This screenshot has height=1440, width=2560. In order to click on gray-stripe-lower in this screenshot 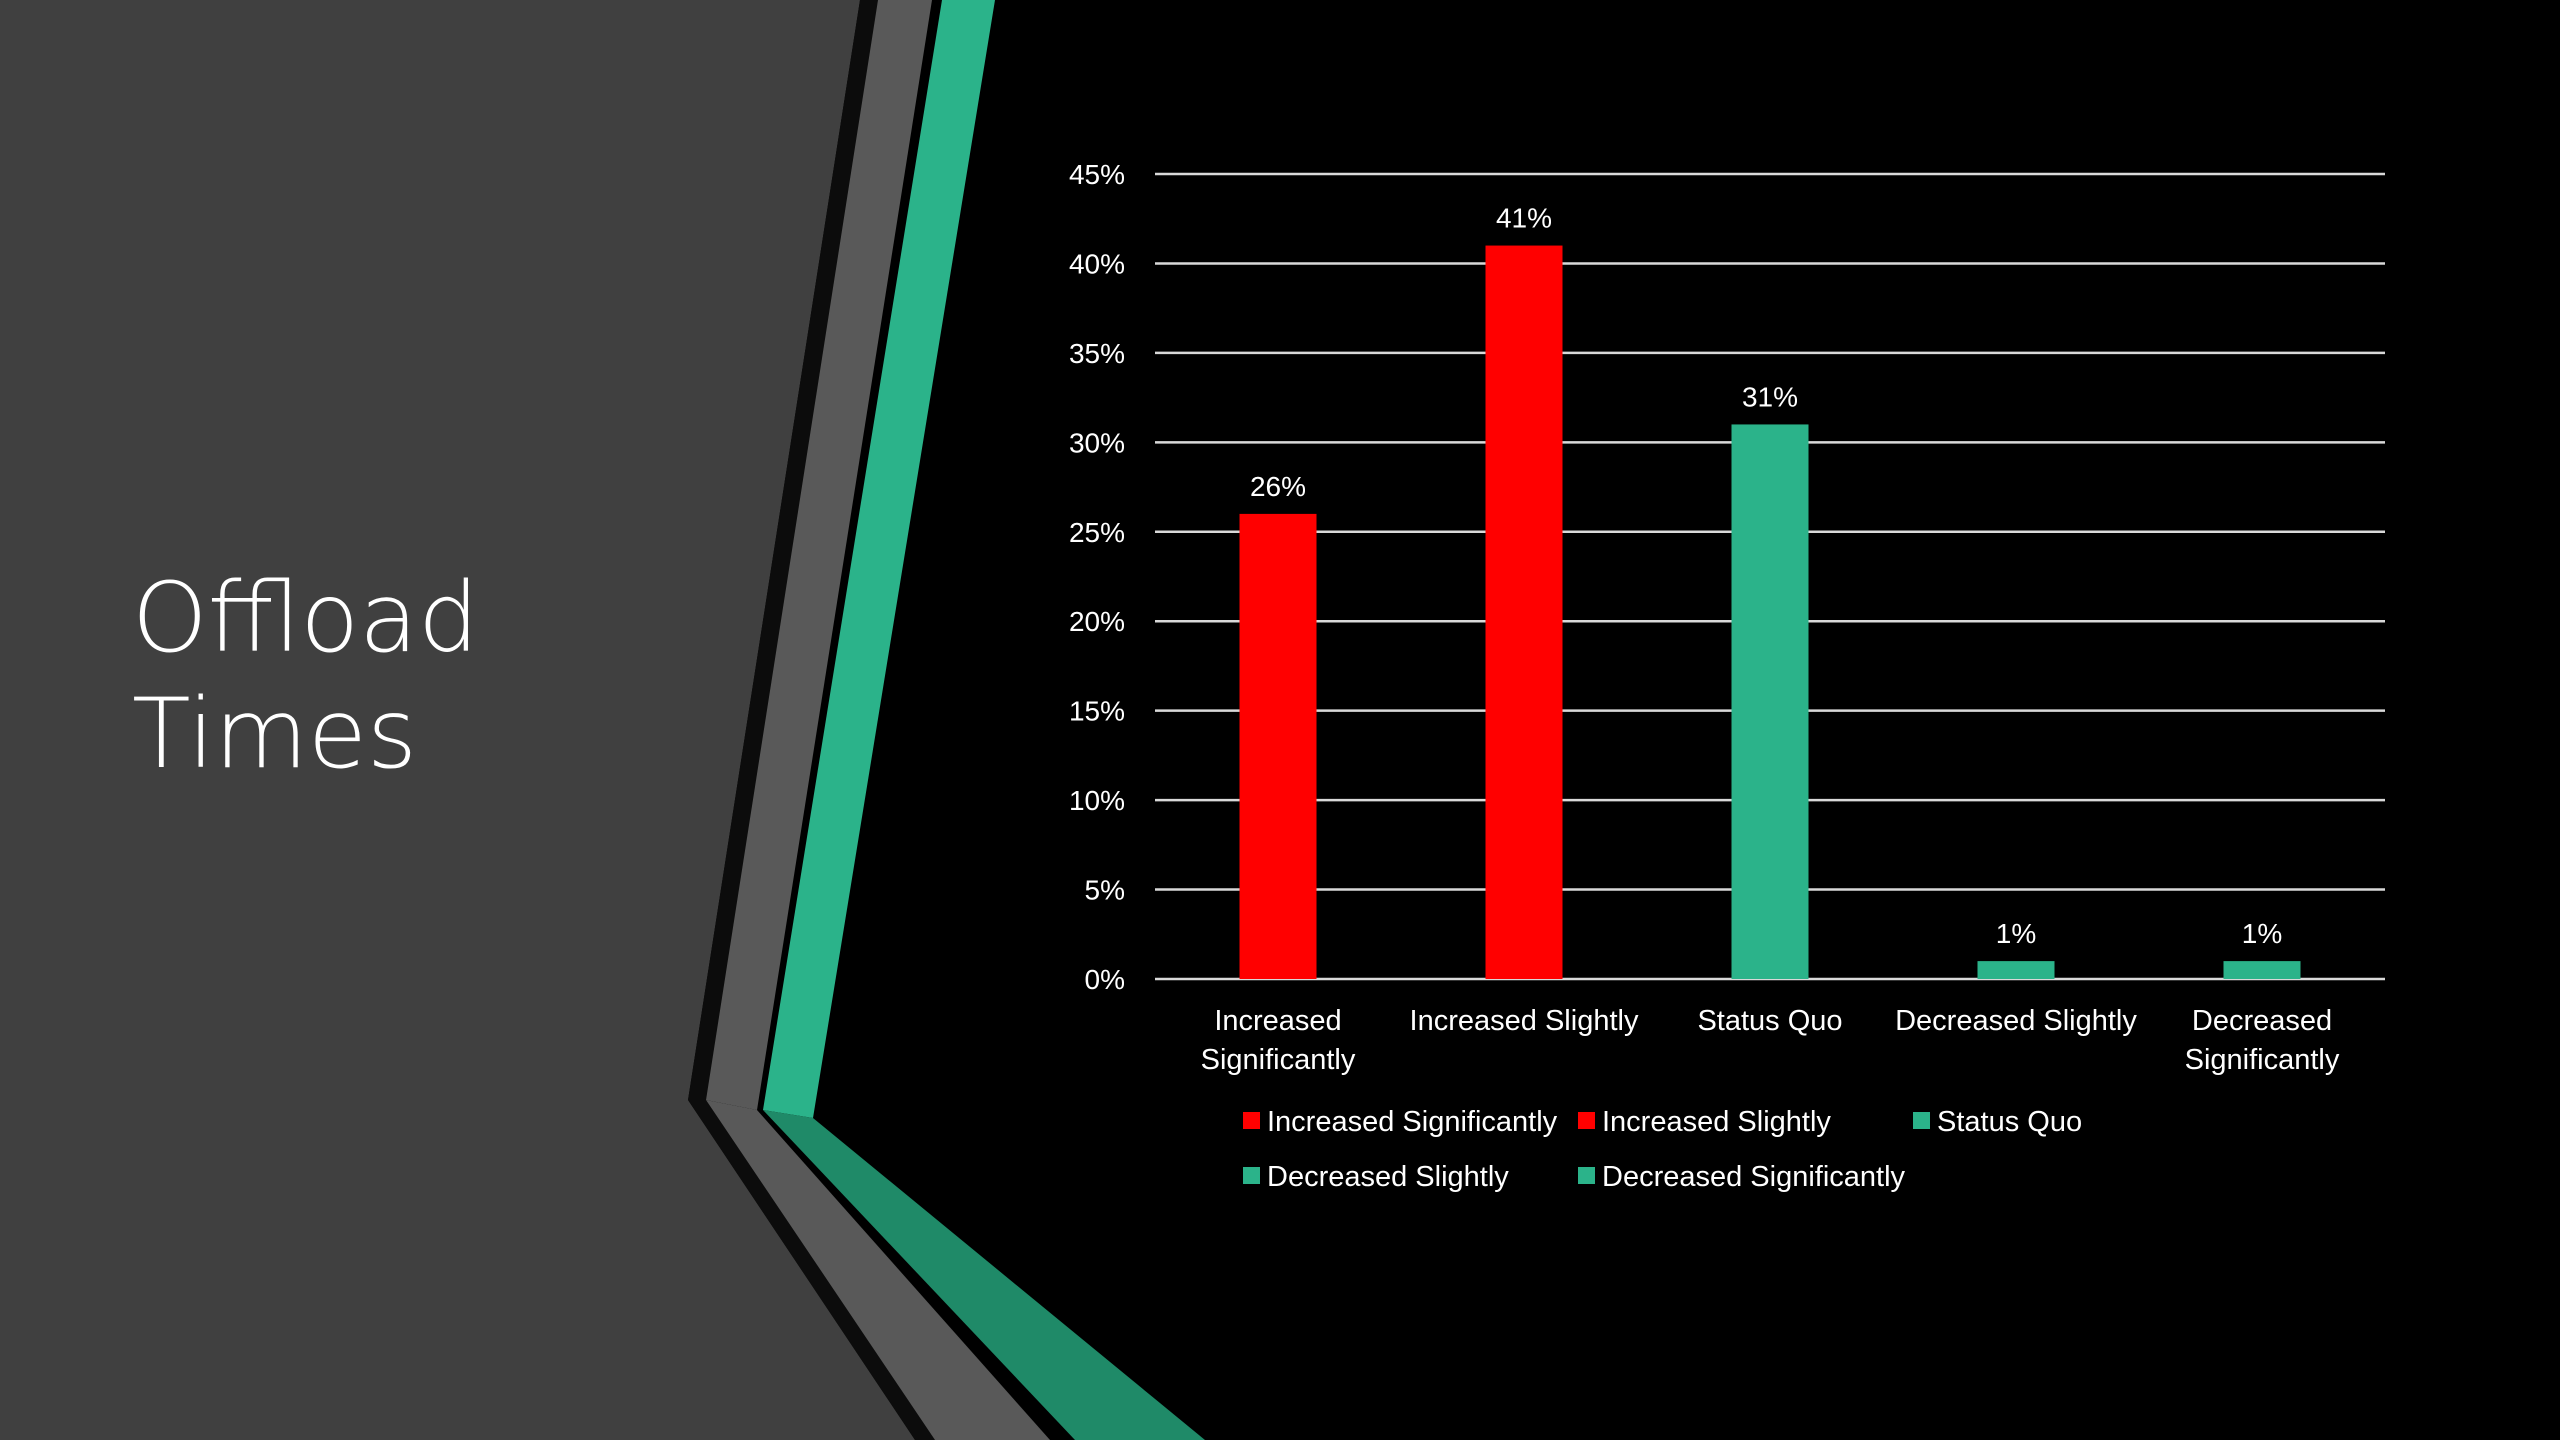, I will do `click(878, 1270)`.